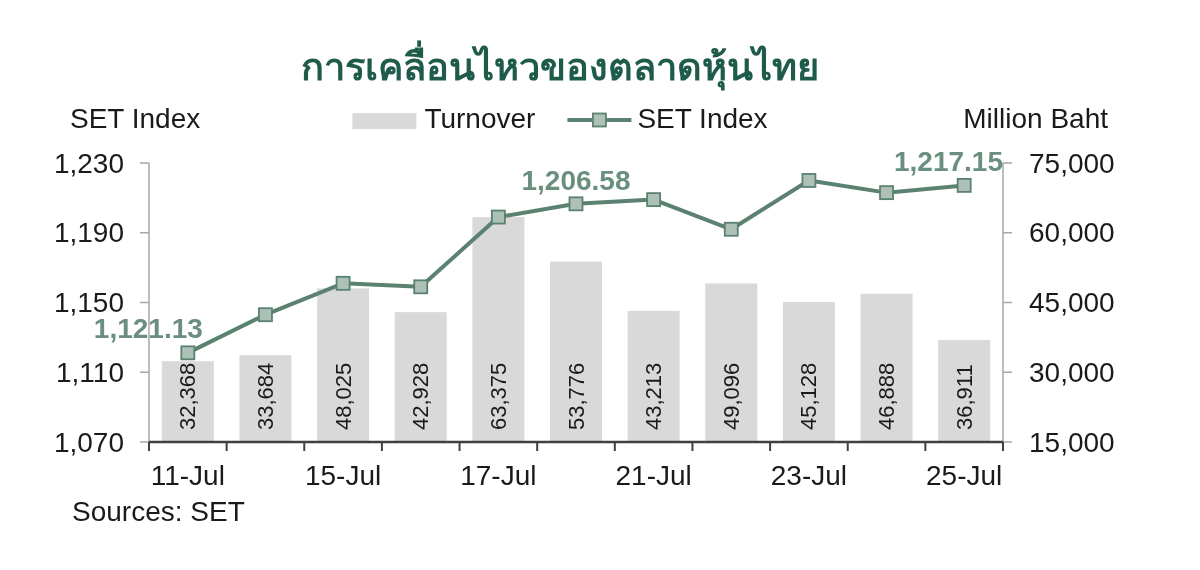 The height and width of the screenshot is (570, 1200). Describe the element at coordinates (654, 396) in the screenshot. I see `data-label: 43,213` at that location.